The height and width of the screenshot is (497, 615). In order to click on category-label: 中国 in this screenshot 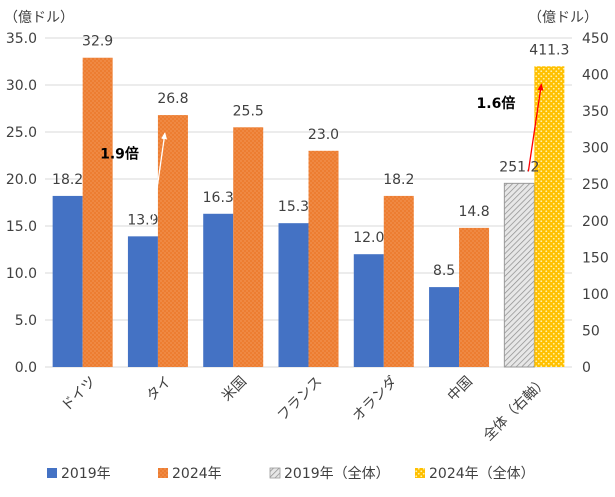, I will do `click(460, 389)`.